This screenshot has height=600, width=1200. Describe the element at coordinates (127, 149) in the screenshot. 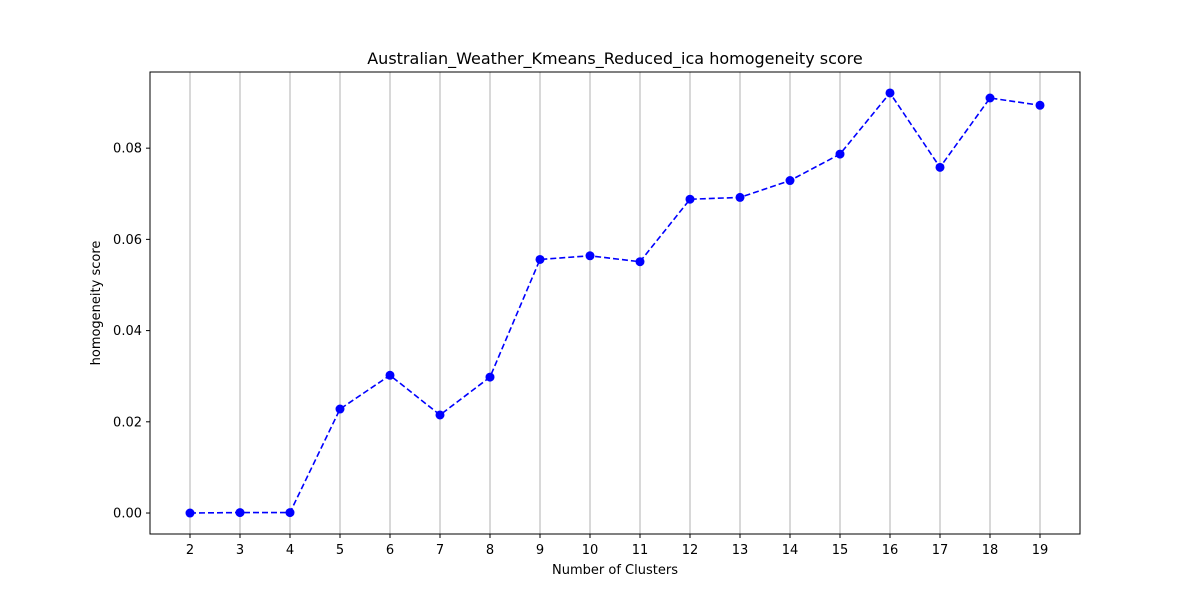

I see `y-tick-label: 0.08` at that location.